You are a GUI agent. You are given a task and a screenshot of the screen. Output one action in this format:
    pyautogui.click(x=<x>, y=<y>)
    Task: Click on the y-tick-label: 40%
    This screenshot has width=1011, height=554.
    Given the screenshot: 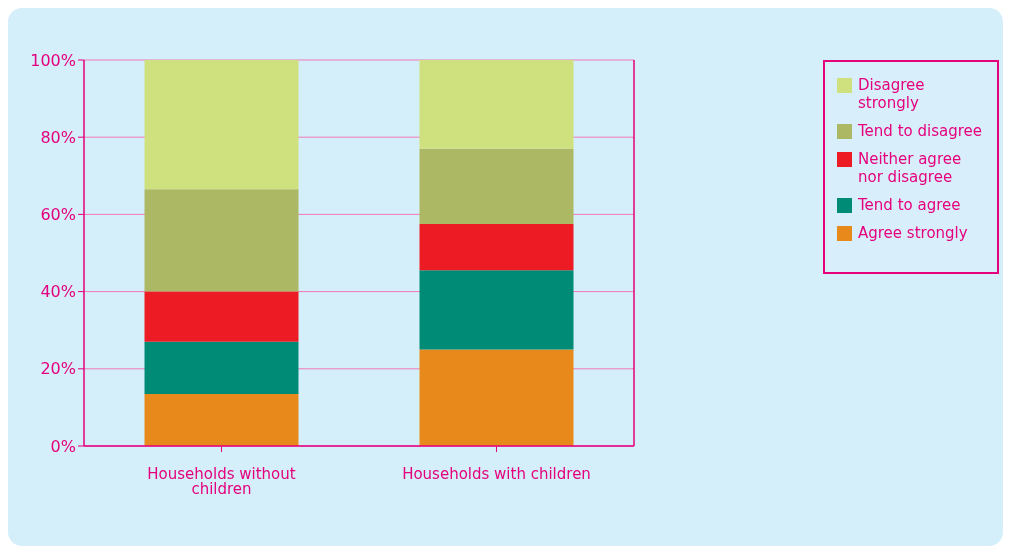 What is the action you would take?
    pyautogui.click(x=58, y=292)
    